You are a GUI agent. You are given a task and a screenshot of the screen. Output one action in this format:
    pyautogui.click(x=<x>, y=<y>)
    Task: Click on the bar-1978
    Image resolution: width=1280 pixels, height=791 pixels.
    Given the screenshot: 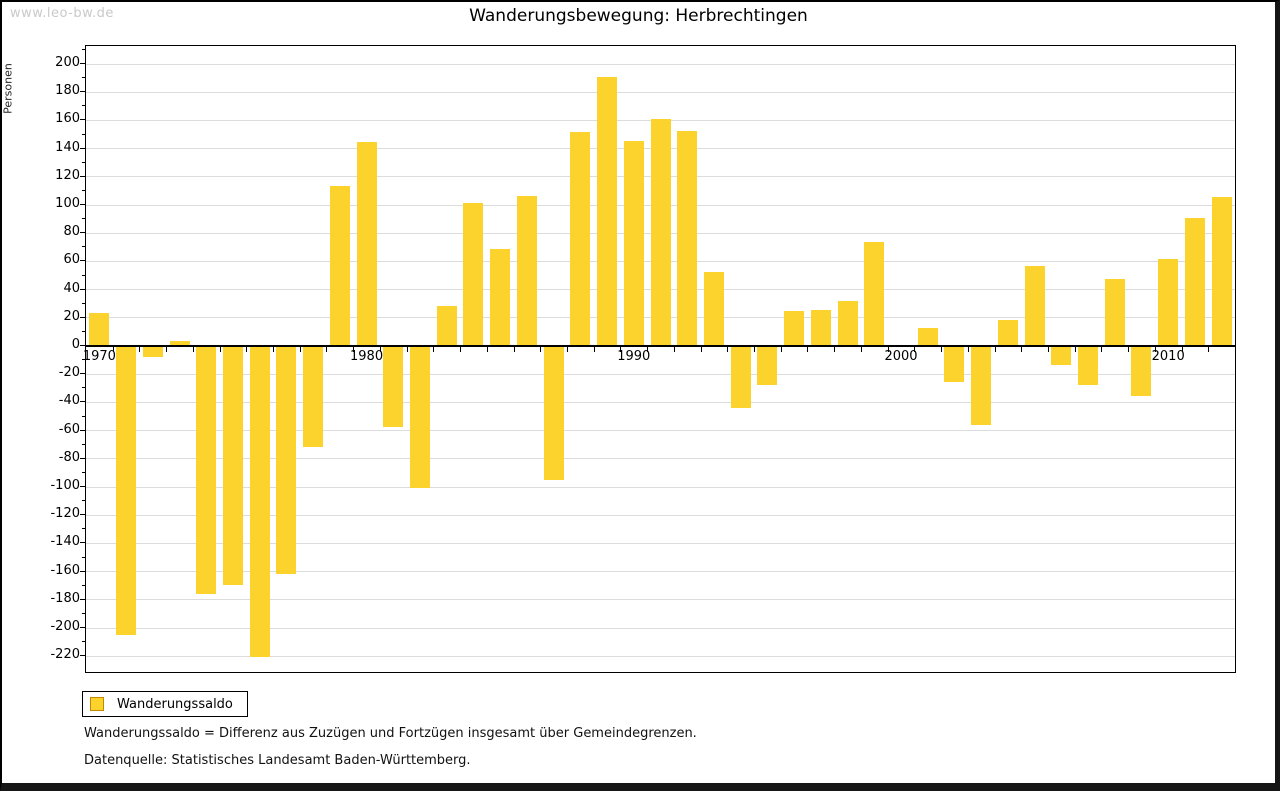 What is the action you would take?
    pyautogui.click(x=313, y=397)
    